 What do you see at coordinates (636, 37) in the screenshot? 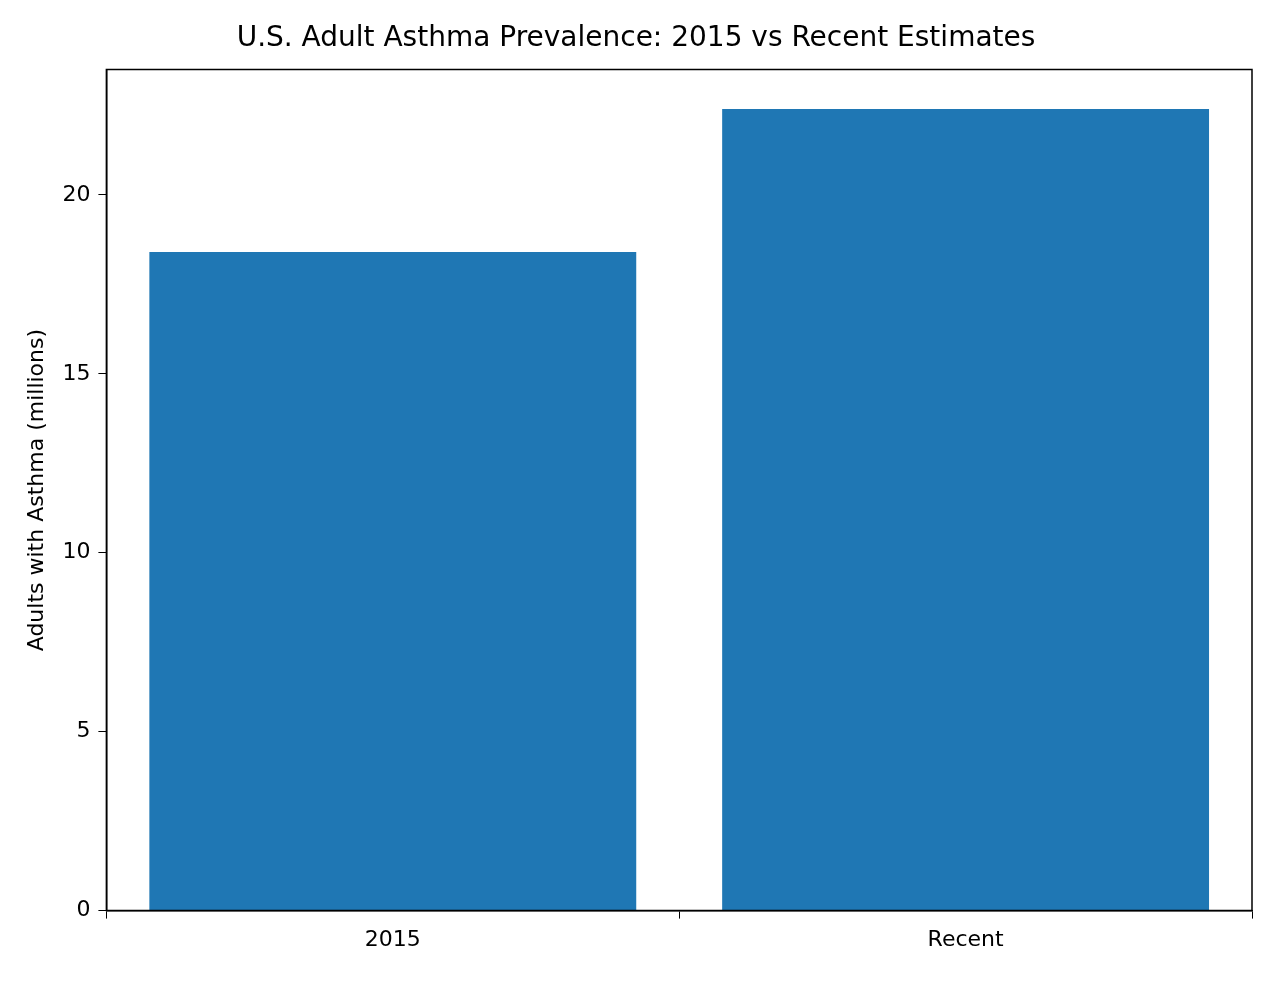
I see `chart-title: U.S. Adult Asthma Prevalence: 2015 vs Recent Estimates` at bounding box center [636, 37].